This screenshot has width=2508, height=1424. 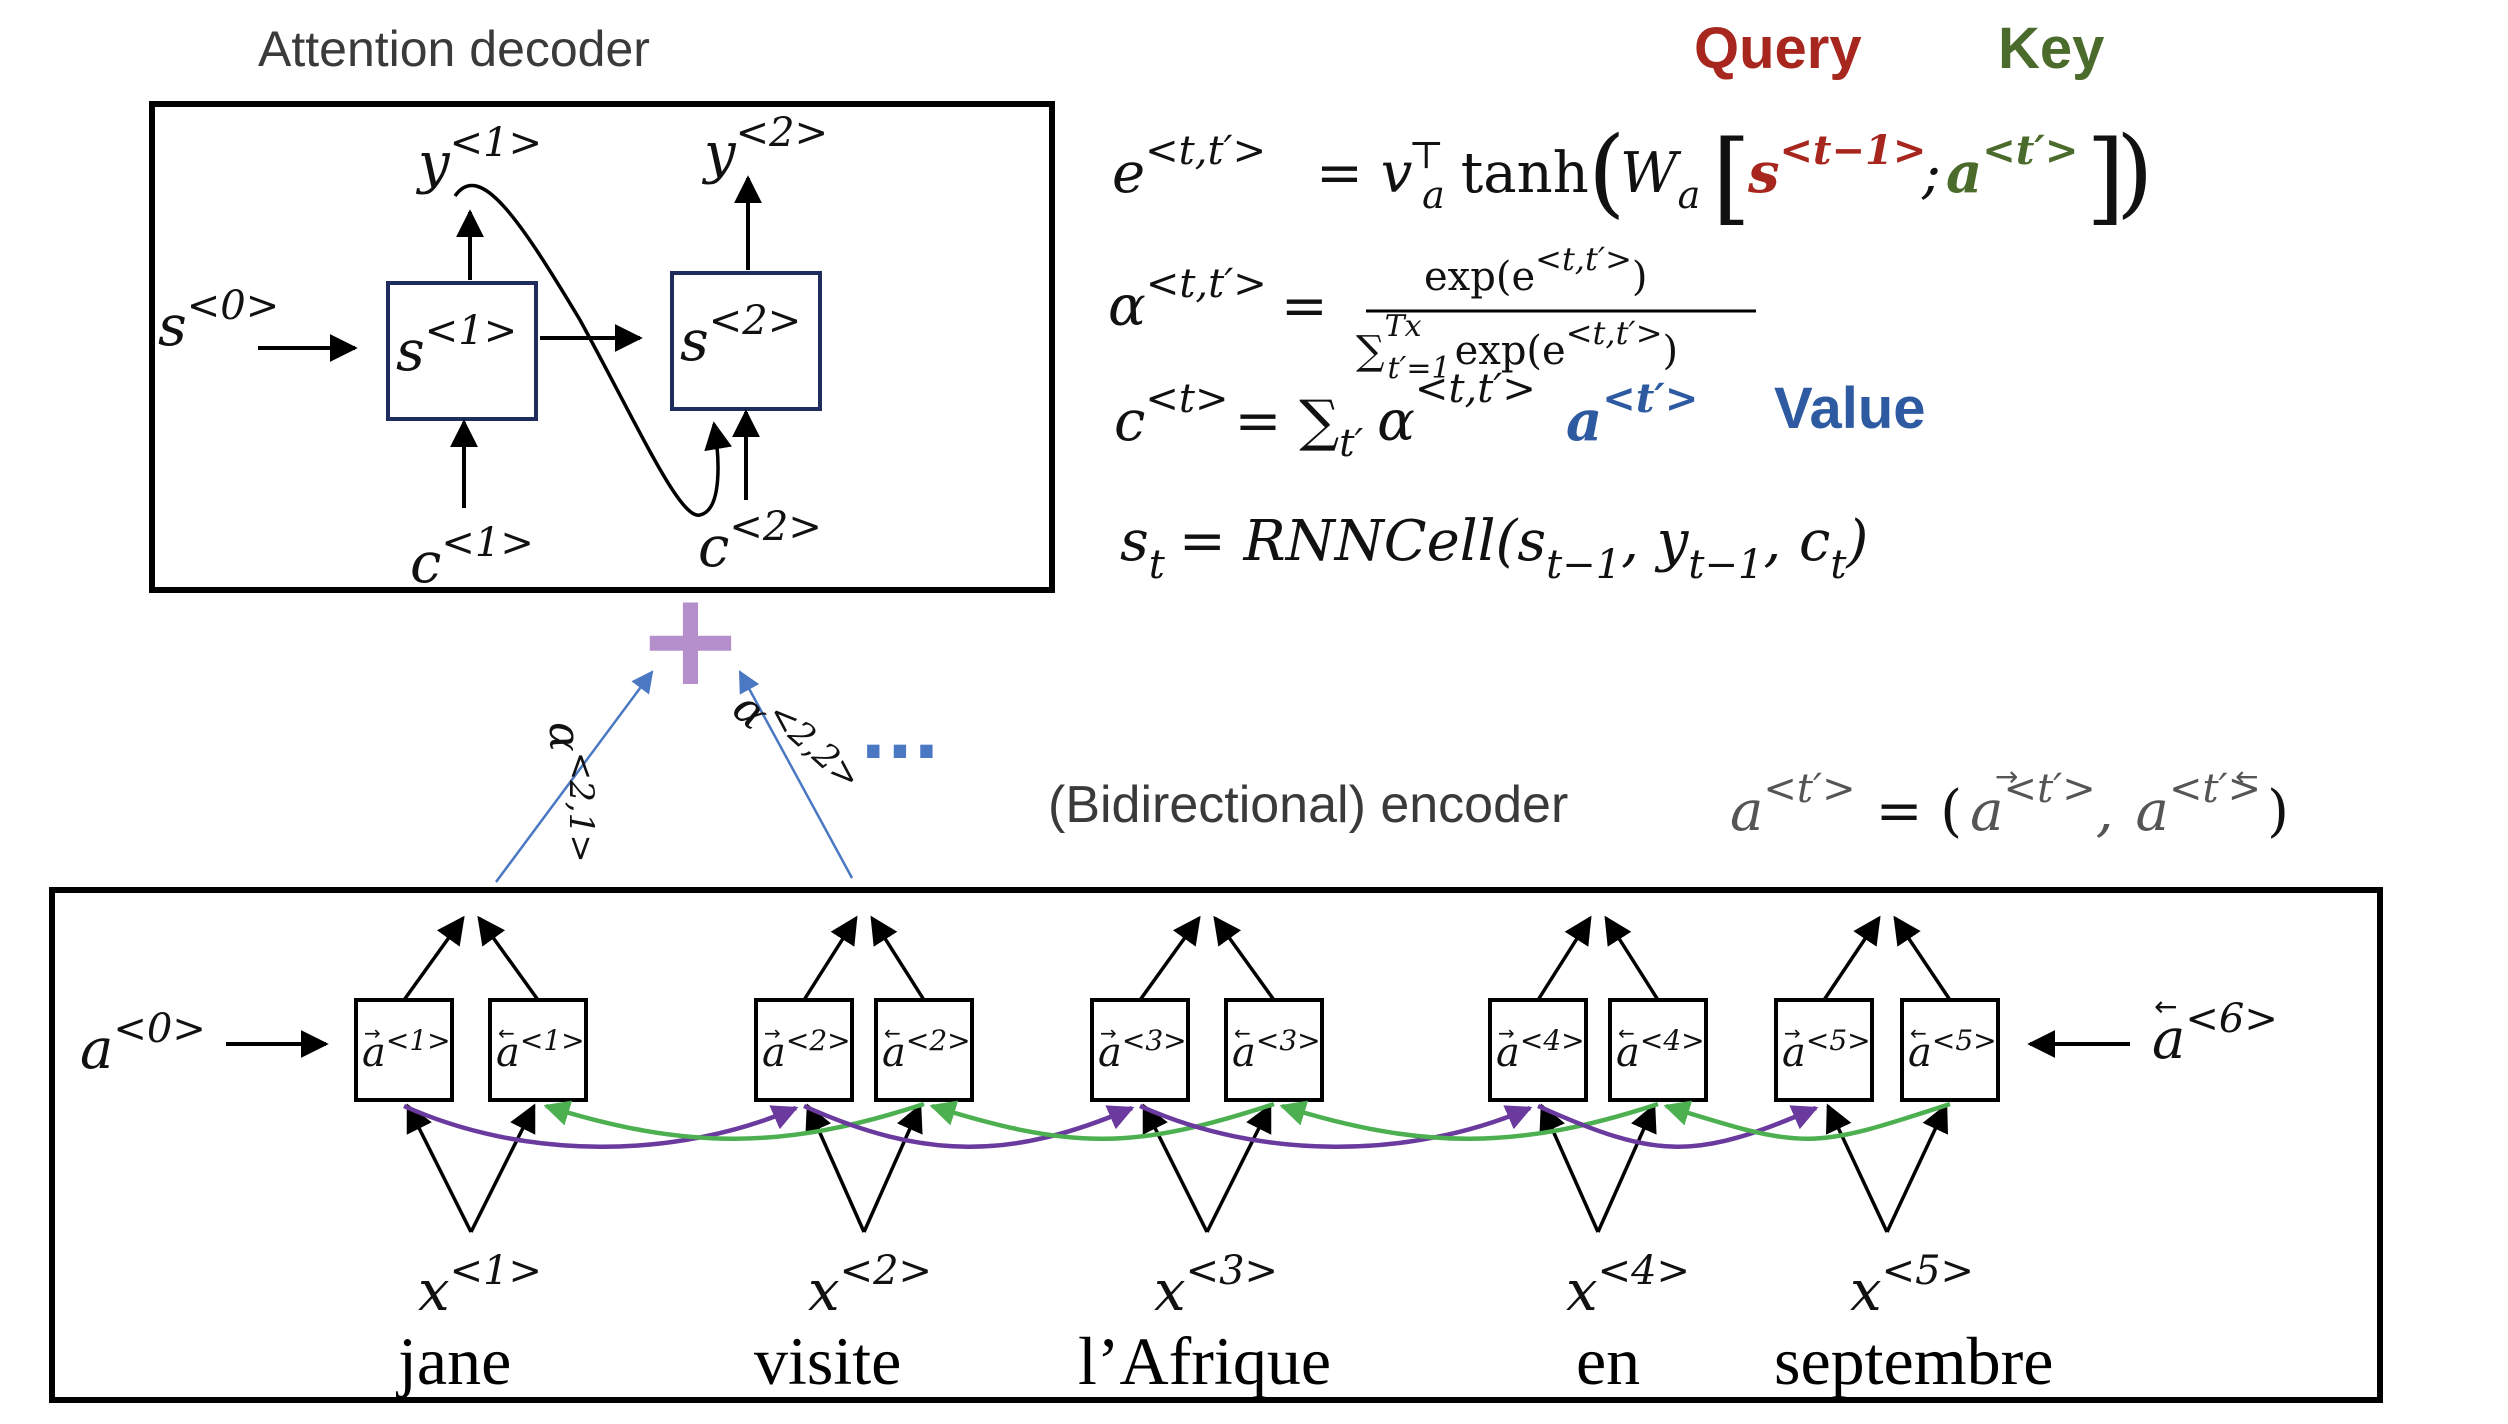 What do you see at coordinates (1242, 1033) in the screenshot?
I see `encoder-backward-label-3-direction-icon: ←` at bounding box center [1242, 1033].